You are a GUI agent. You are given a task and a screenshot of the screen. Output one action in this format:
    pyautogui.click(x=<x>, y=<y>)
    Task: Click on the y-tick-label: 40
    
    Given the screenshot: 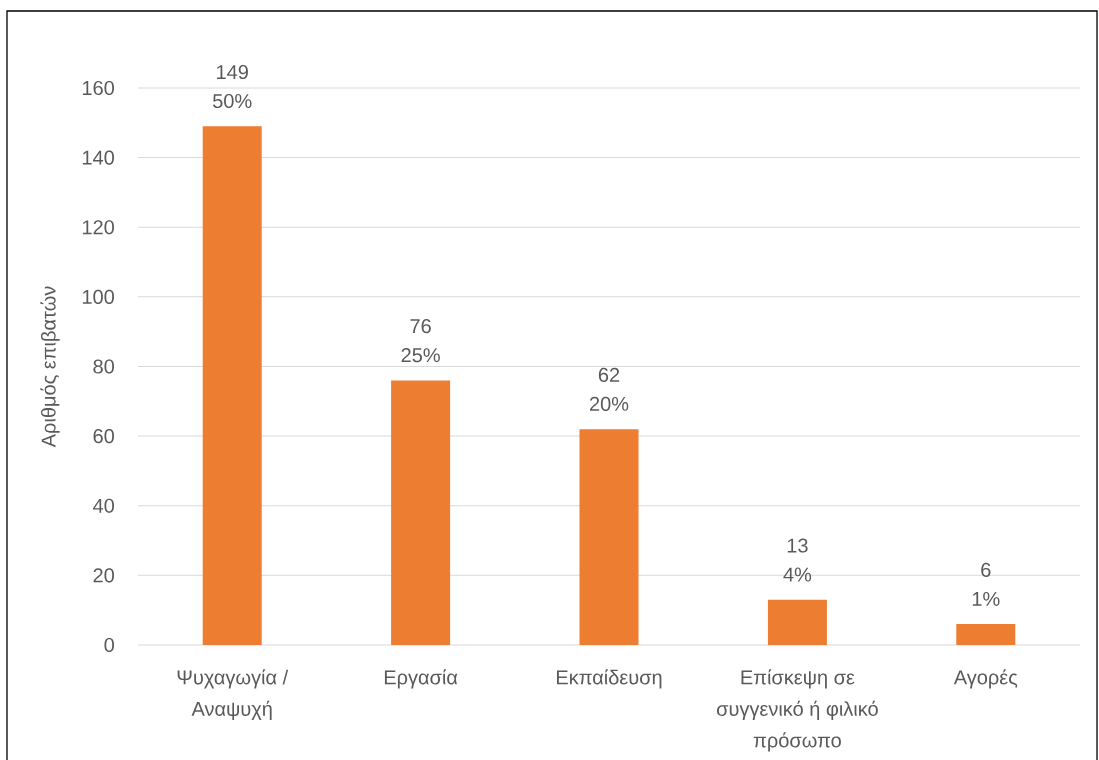 What is the action you would take?
    pyautogui.click(x=104, y=505)
    